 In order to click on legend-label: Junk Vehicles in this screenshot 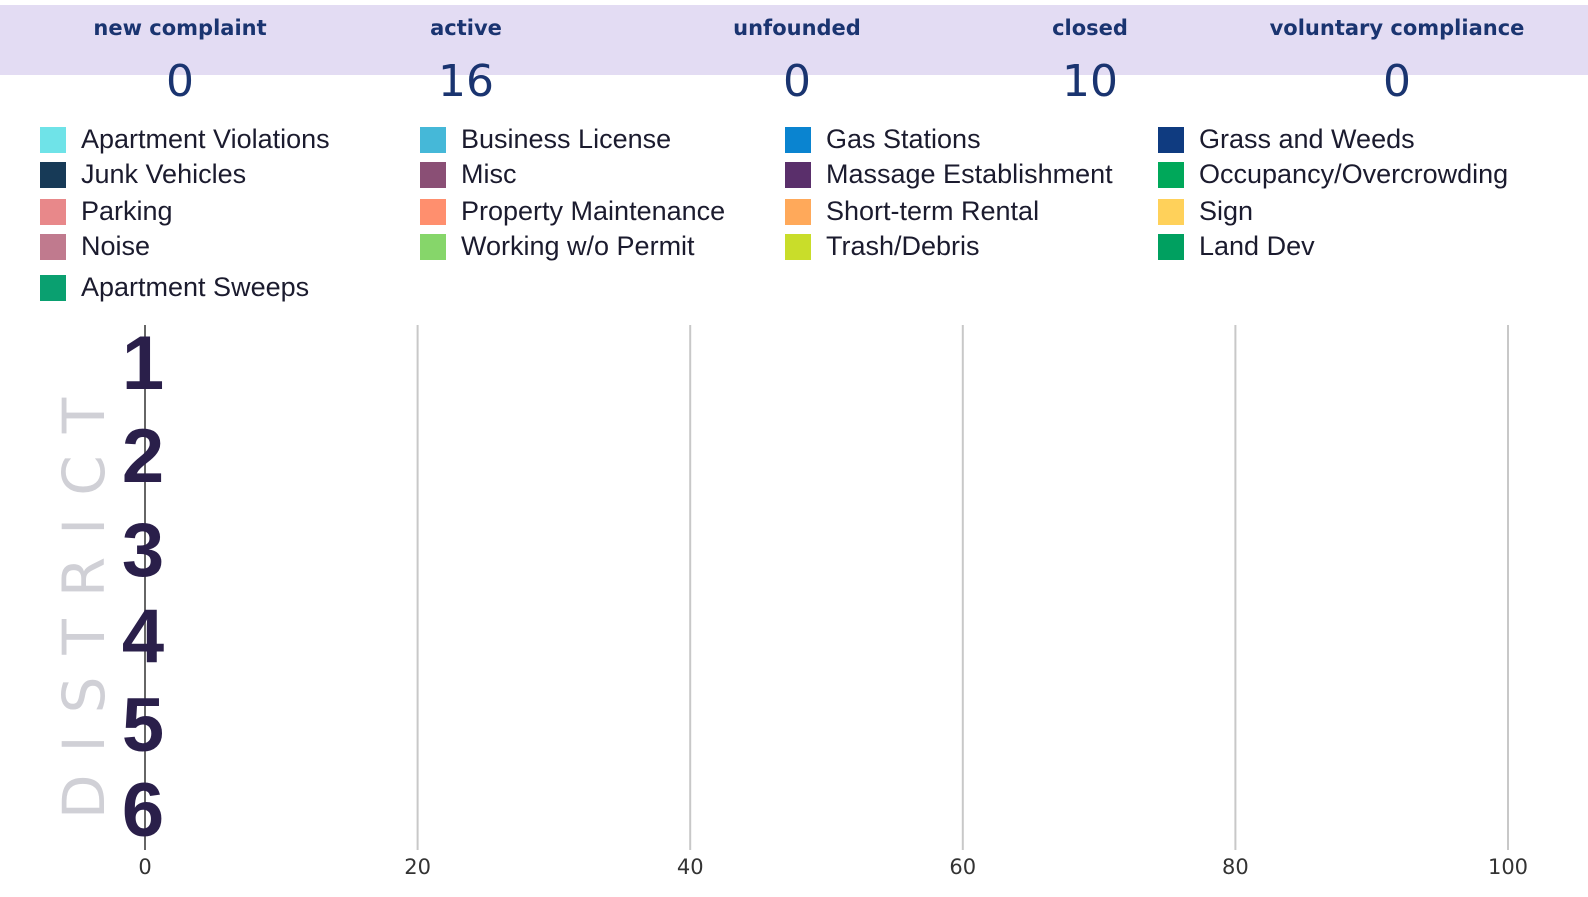, I will do `click(163, 174)`.